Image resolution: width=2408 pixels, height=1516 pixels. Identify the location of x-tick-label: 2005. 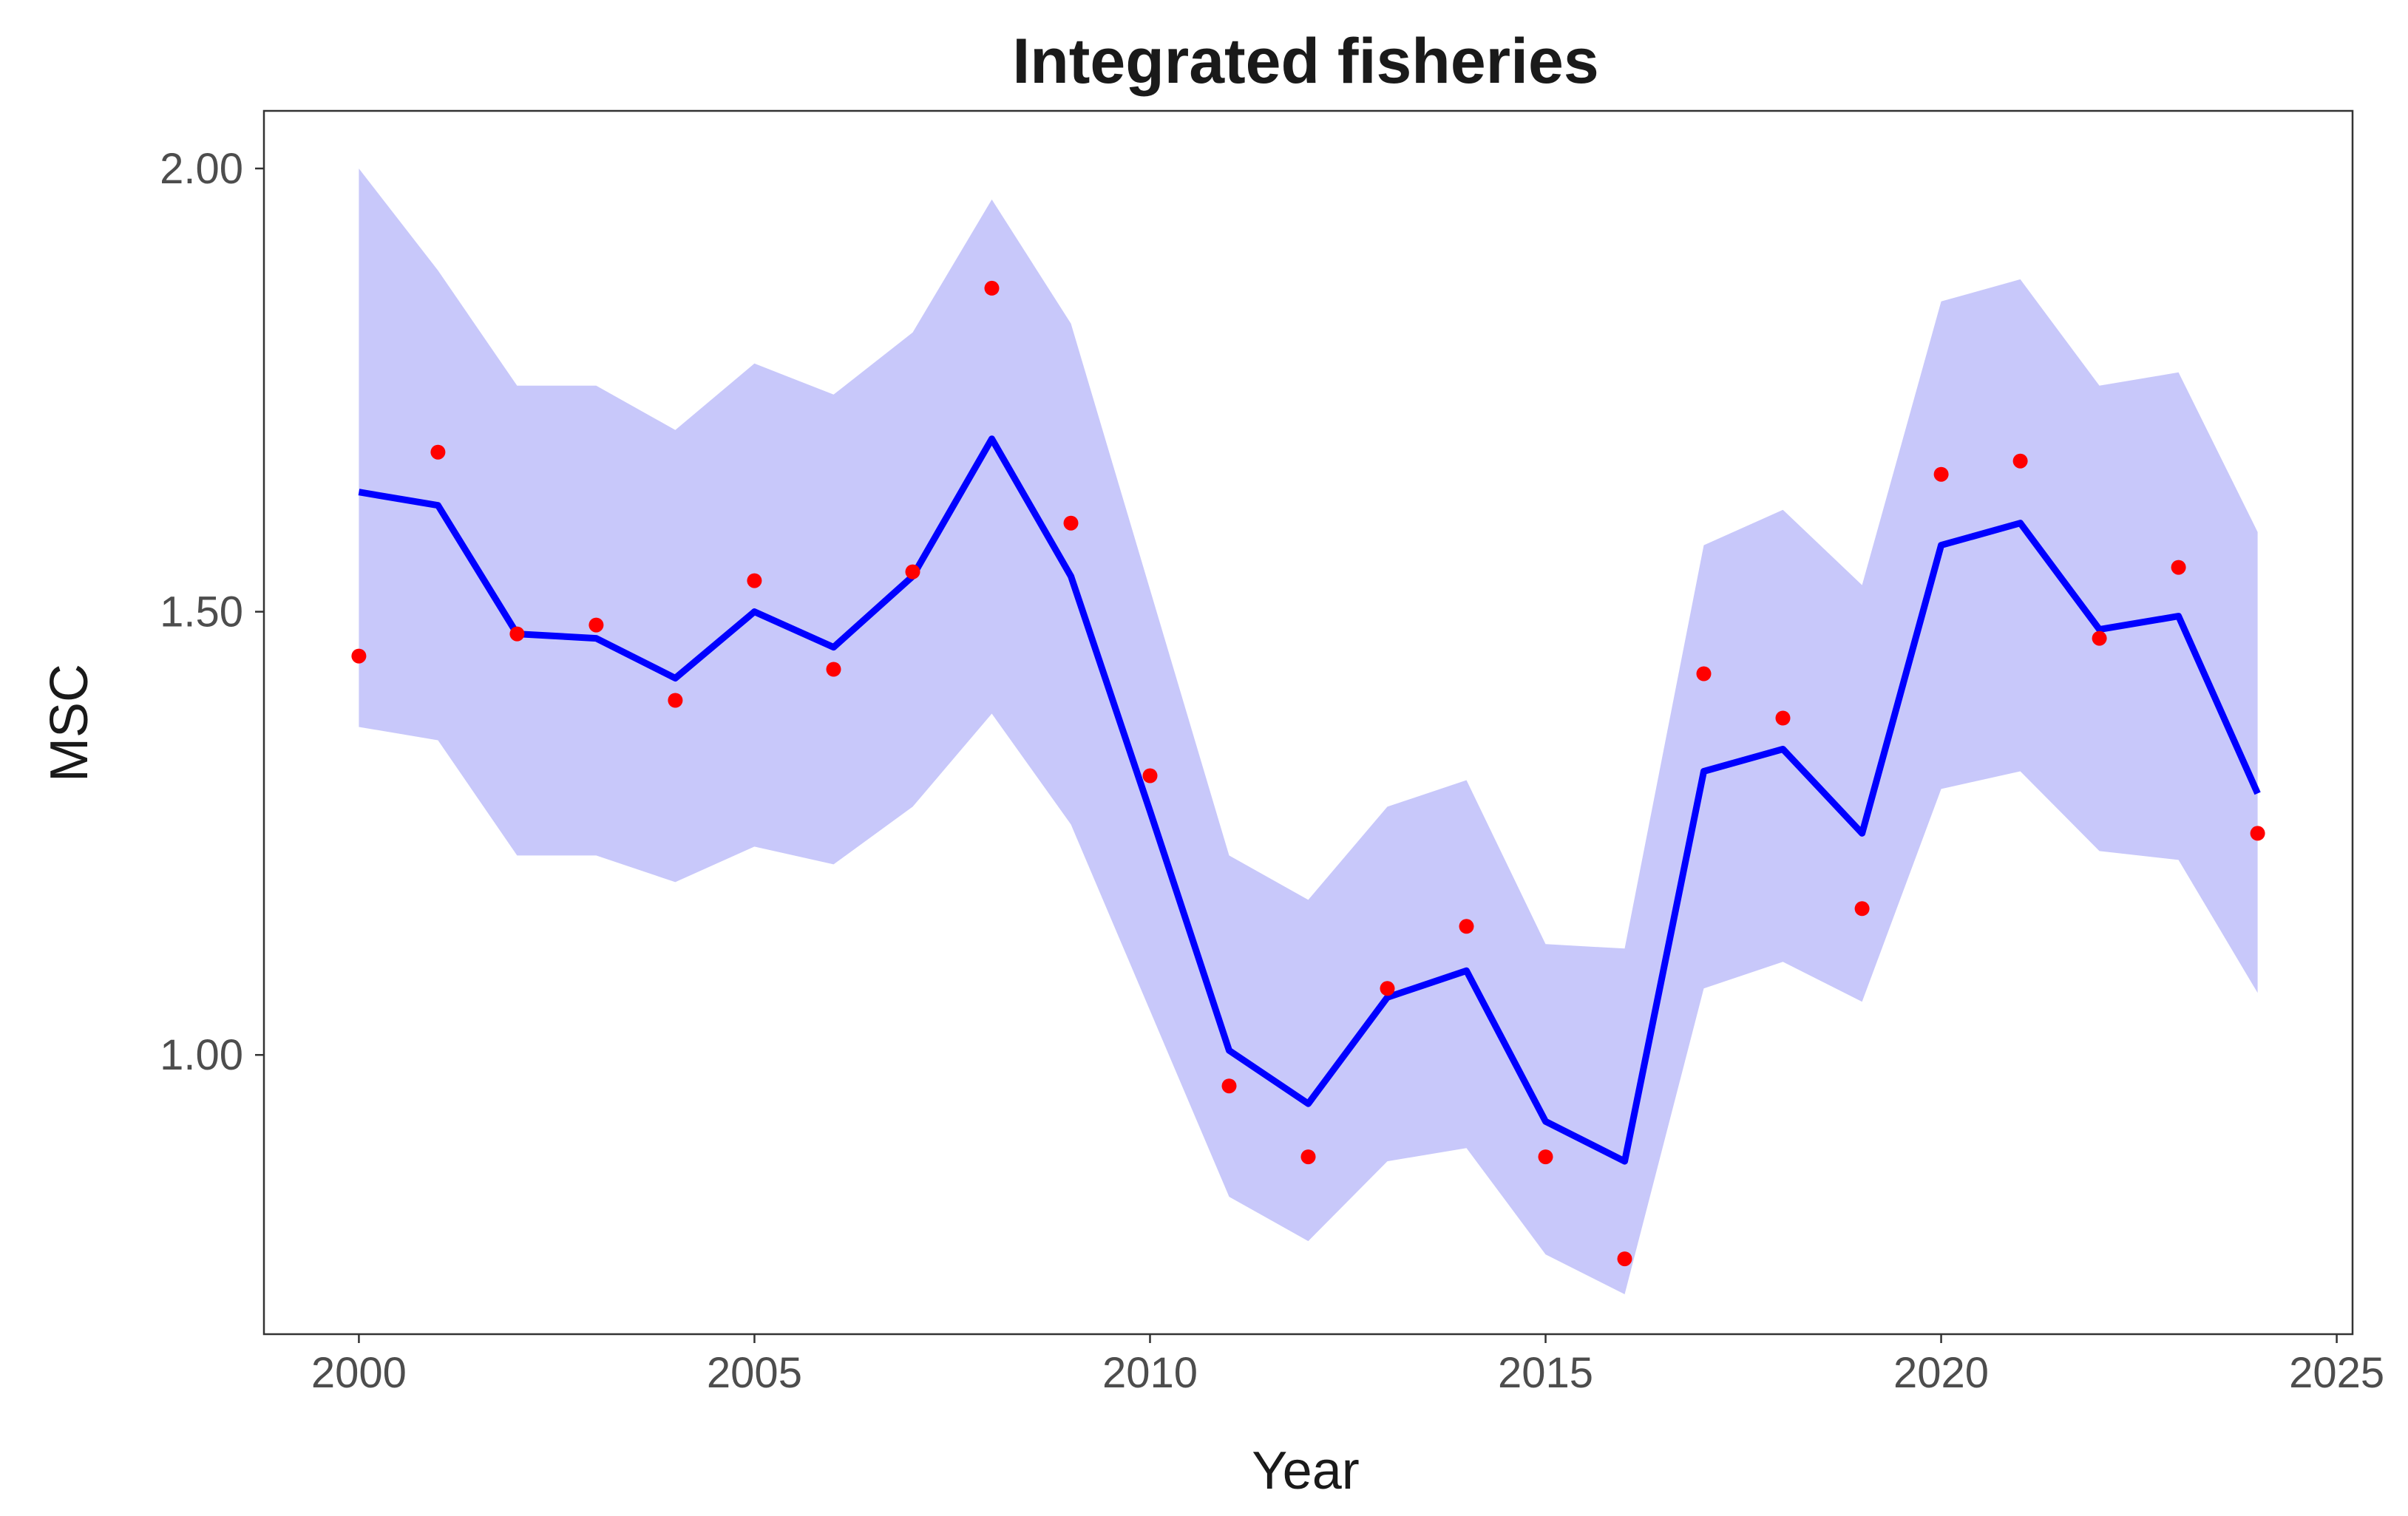
(754, 1373).